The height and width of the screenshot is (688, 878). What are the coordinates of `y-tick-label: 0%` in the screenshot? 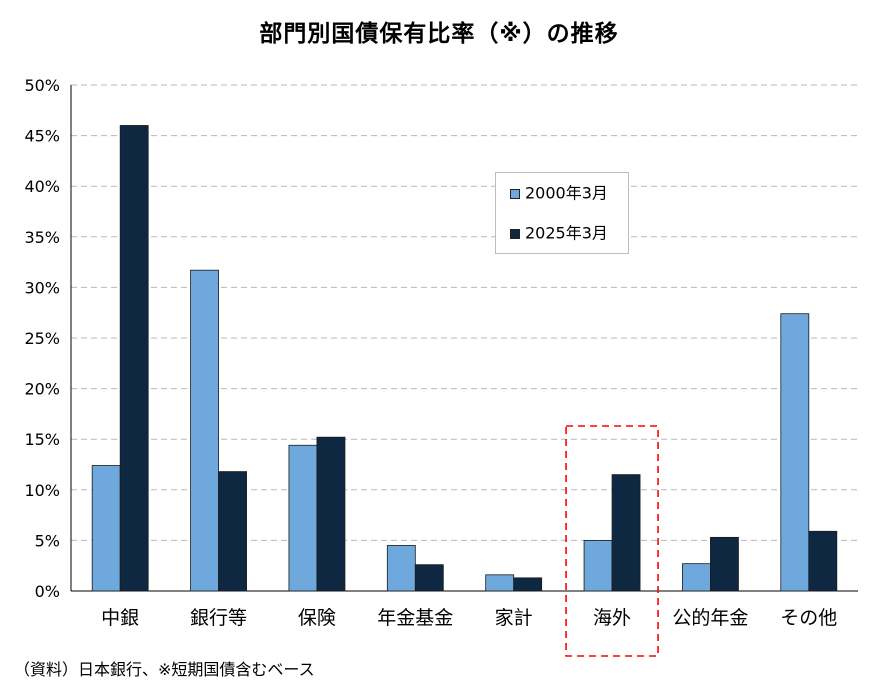 It's located at (47, 591).